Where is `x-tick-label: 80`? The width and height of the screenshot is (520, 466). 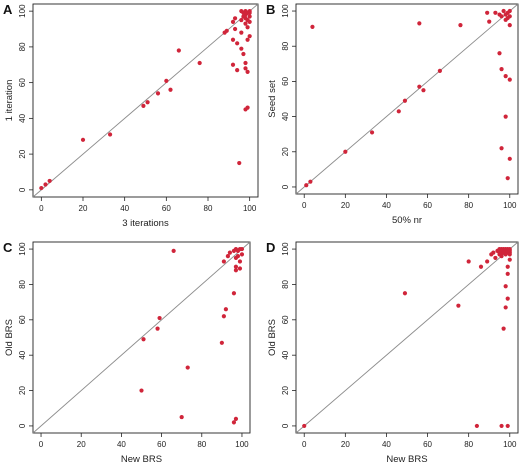 x-tick-label: 80 is located at coordinates (468, 444).